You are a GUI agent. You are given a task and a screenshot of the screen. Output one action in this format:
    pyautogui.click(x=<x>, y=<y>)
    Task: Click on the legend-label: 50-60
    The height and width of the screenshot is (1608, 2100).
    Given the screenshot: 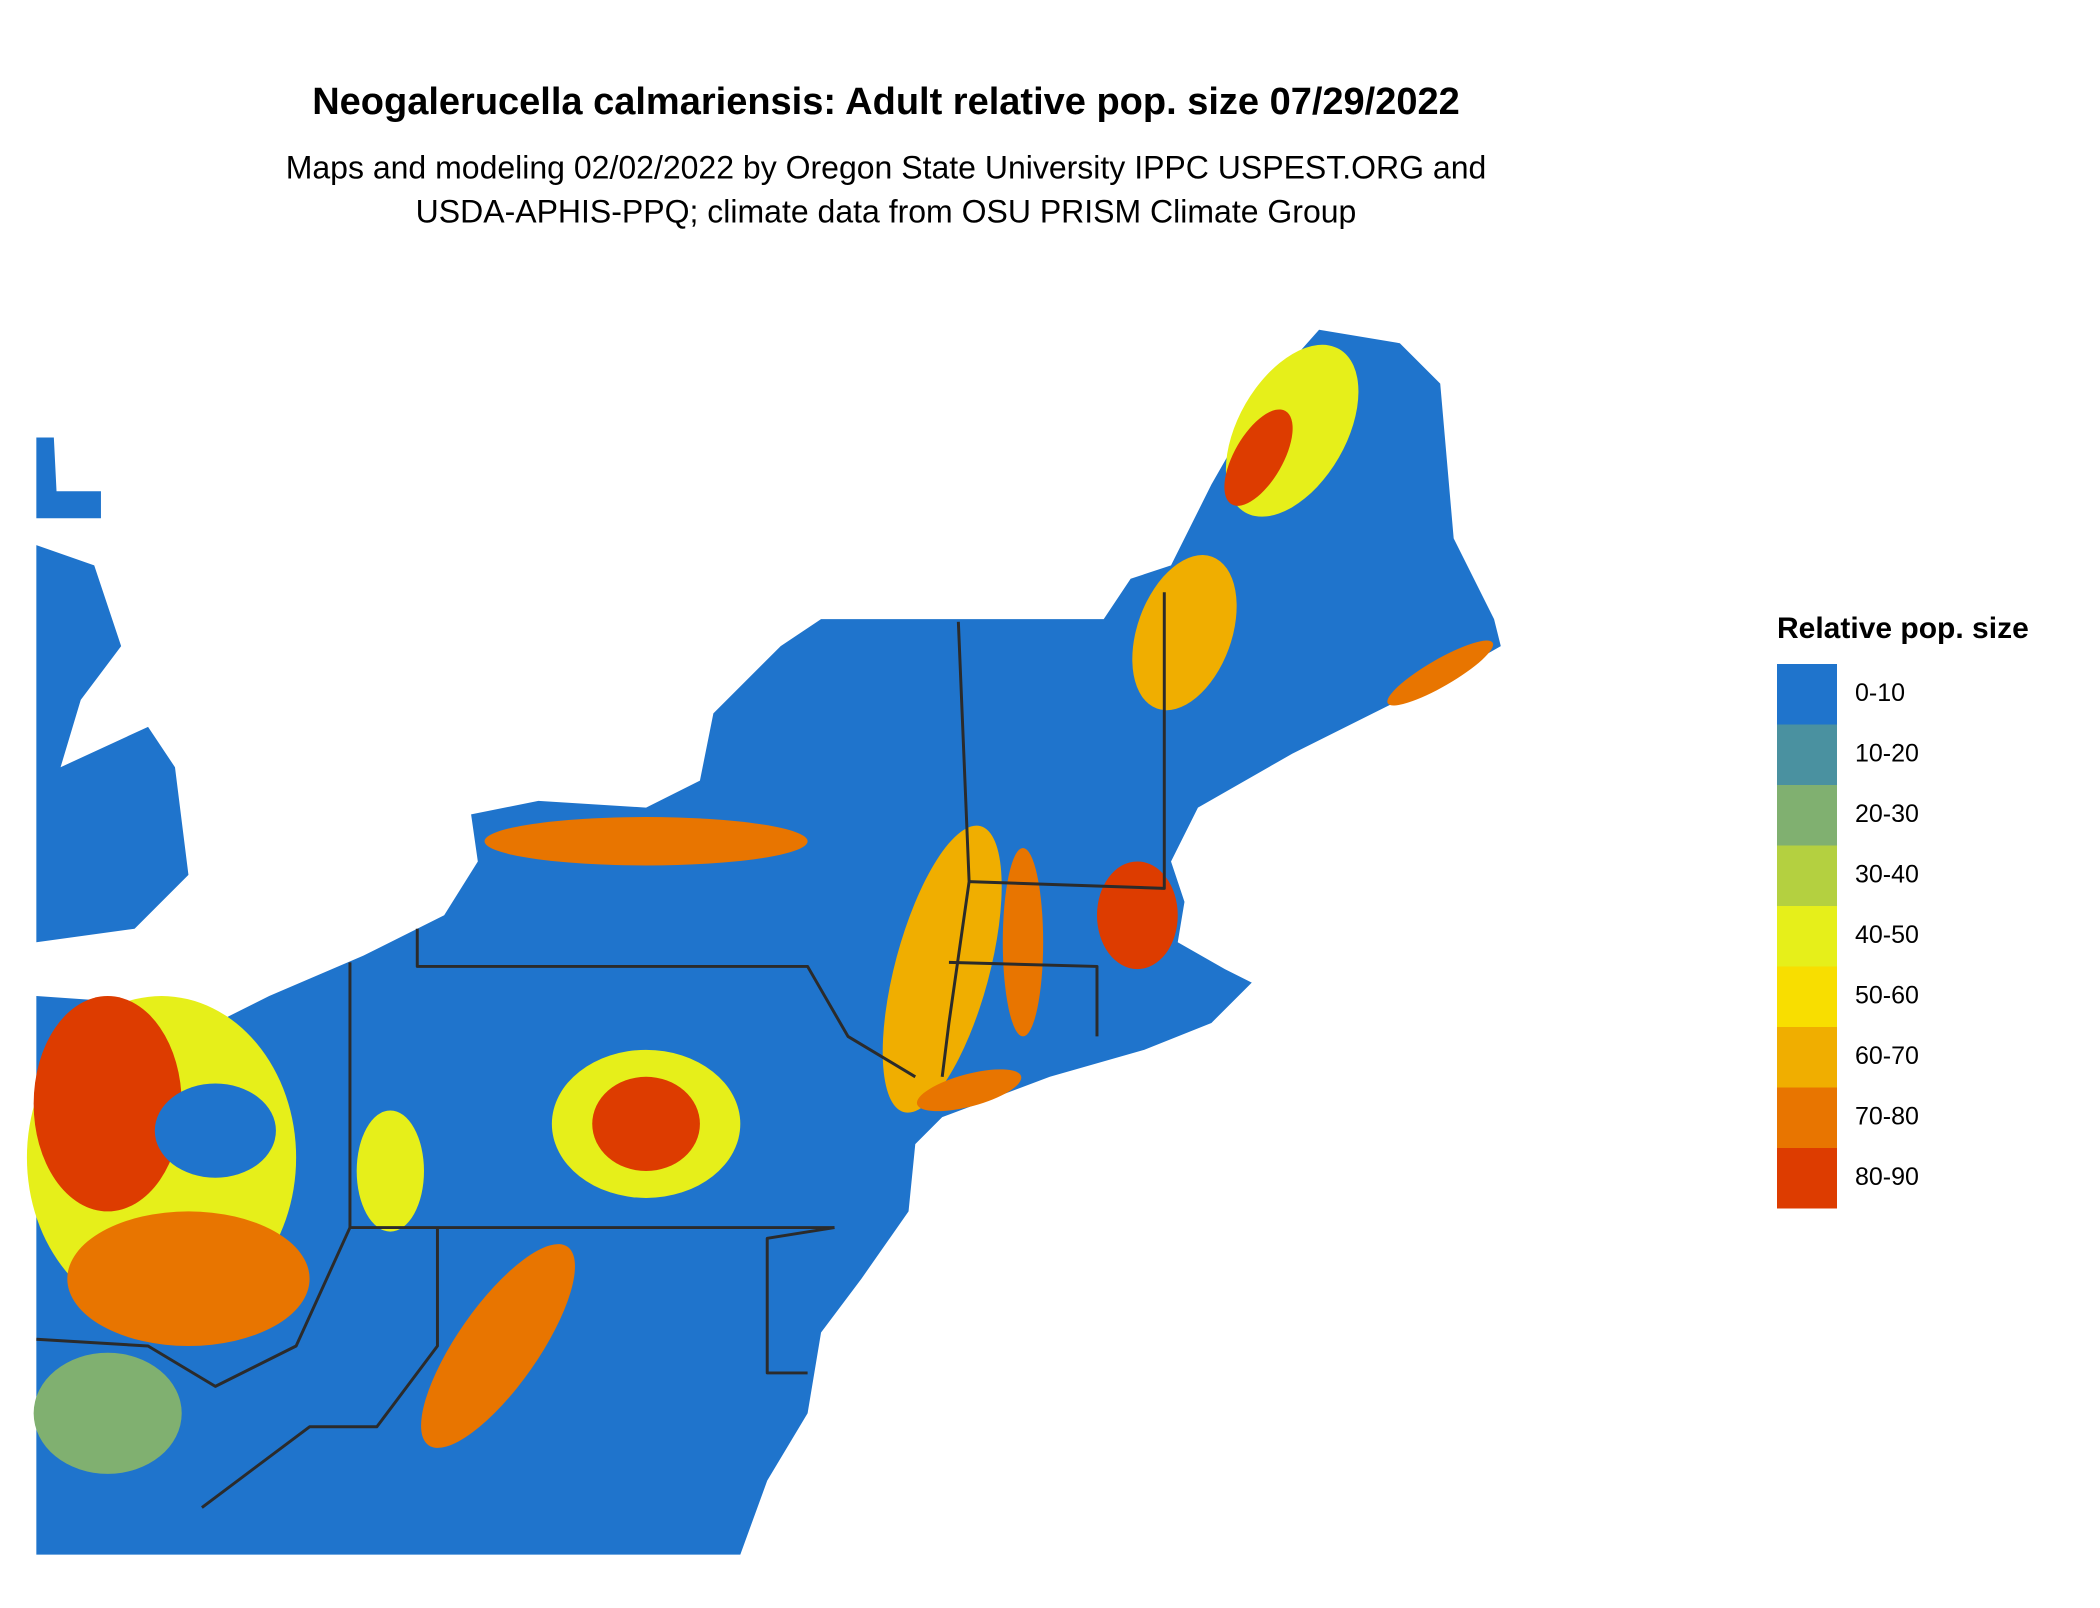 What is the action you would take?
    pyautogui.click(x=1887, y=995)
    